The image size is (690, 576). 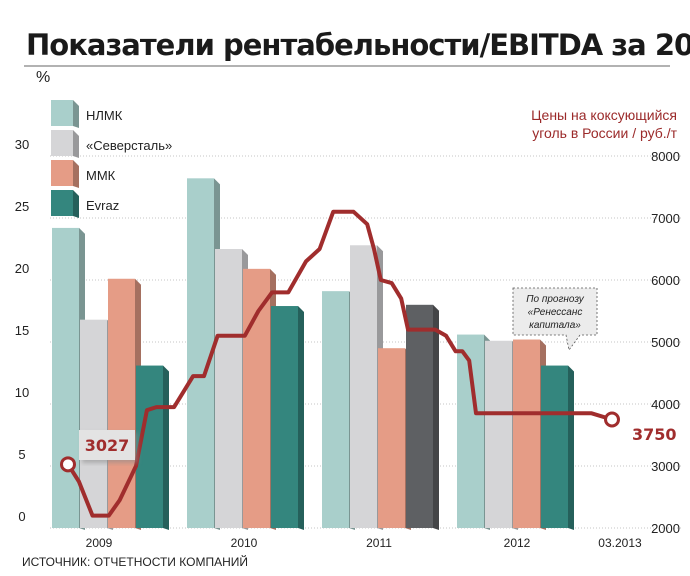 I want to click on end-value-callout: 3750, so click(x=640, y=427).